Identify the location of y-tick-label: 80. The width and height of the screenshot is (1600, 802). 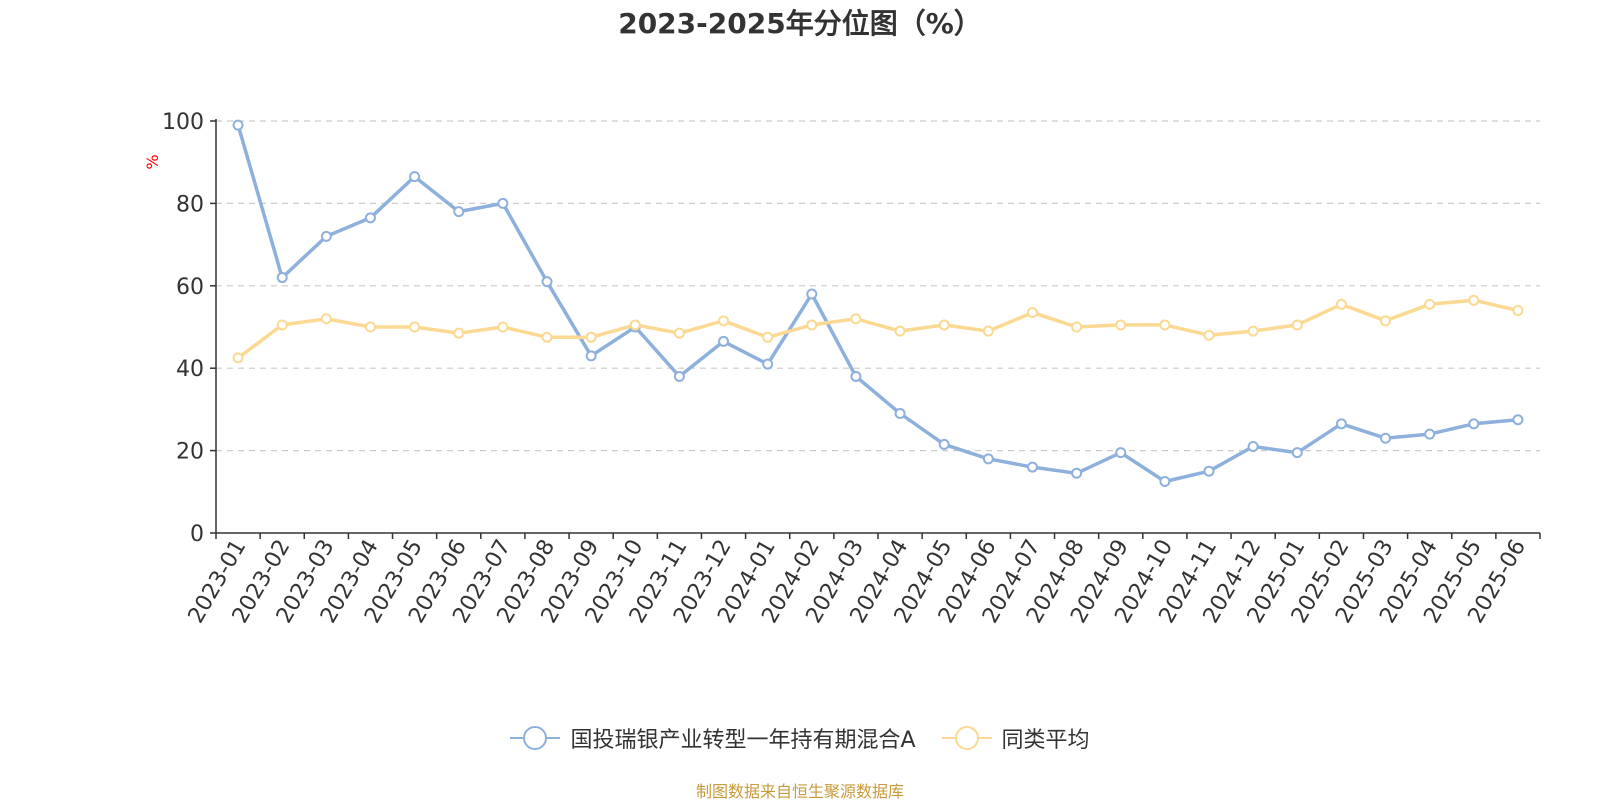
(190, 204).